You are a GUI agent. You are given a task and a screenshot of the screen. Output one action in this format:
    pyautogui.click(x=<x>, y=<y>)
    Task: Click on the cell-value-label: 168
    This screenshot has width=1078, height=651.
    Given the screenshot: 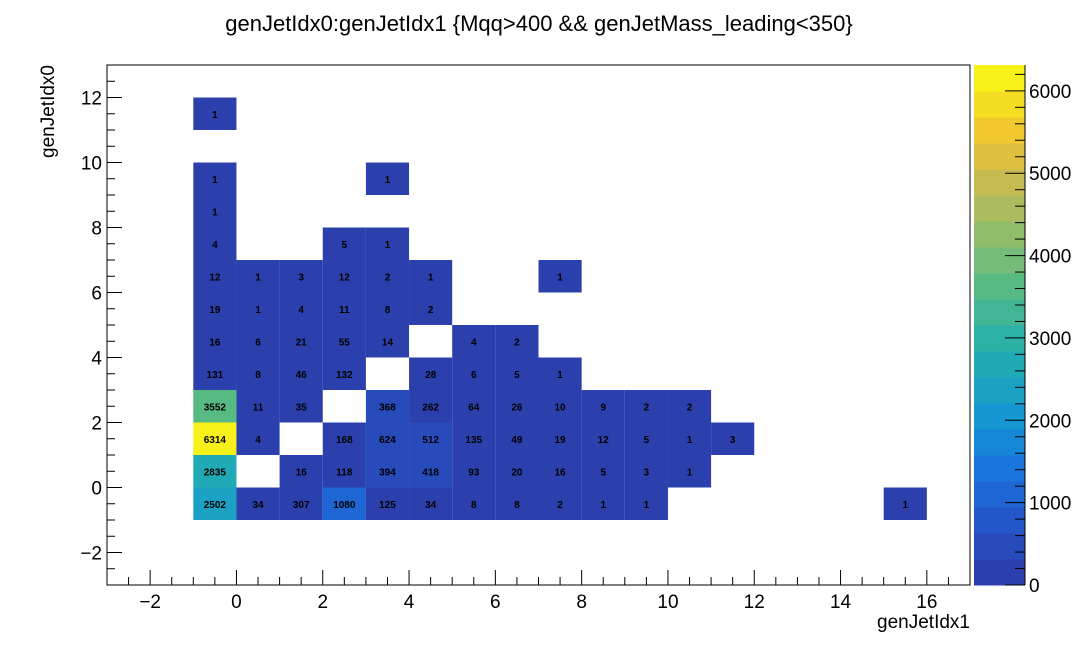 What is the action you would take?
    pyautogui.click(x=344, y=440)
    